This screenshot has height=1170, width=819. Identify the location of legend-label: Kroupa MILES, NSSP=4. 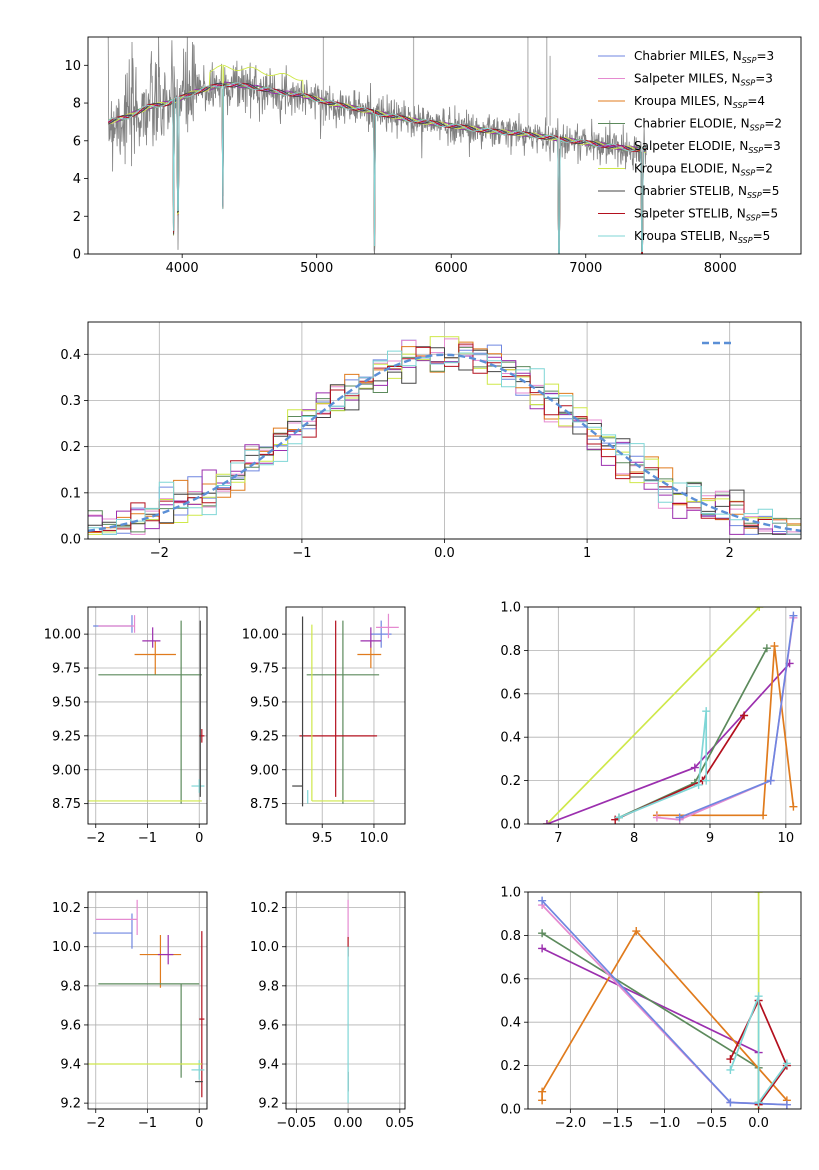
(699, 102).